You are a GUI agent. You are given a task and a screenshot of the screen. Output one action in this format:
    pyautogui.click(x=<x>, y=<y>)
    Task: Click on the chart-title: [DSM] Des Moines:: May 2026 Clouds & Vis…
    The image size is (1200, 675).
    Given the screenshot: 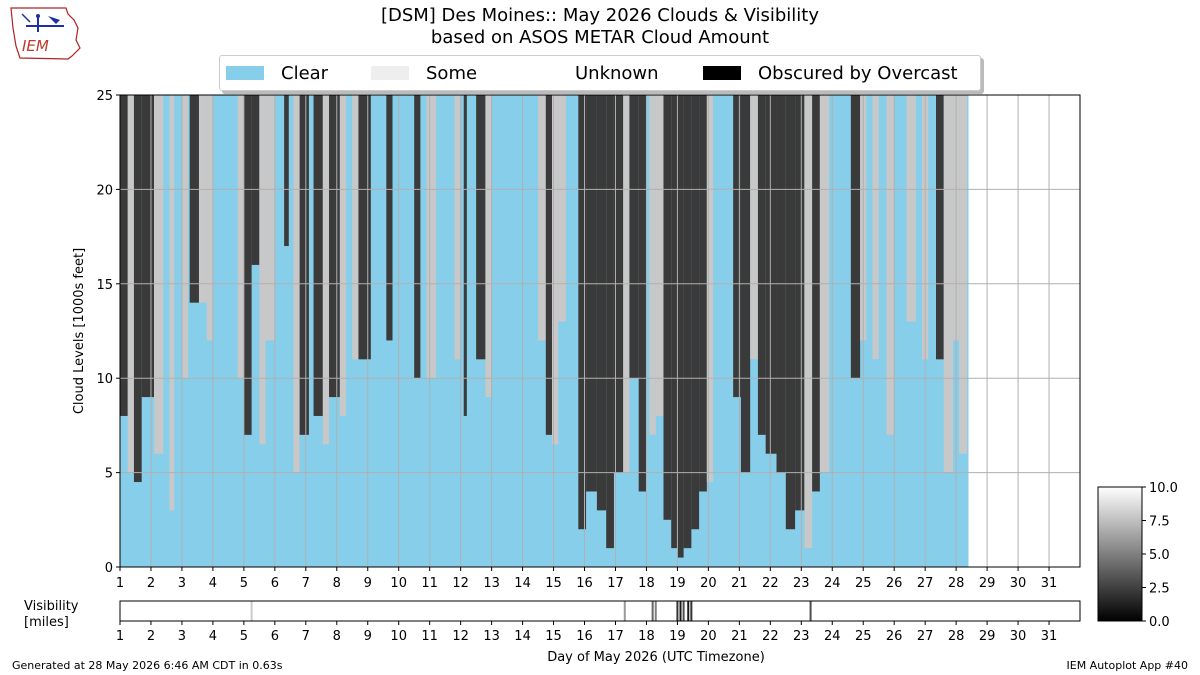 What is the action you would take?
    pyautogui.click(x=600, y=15)
    